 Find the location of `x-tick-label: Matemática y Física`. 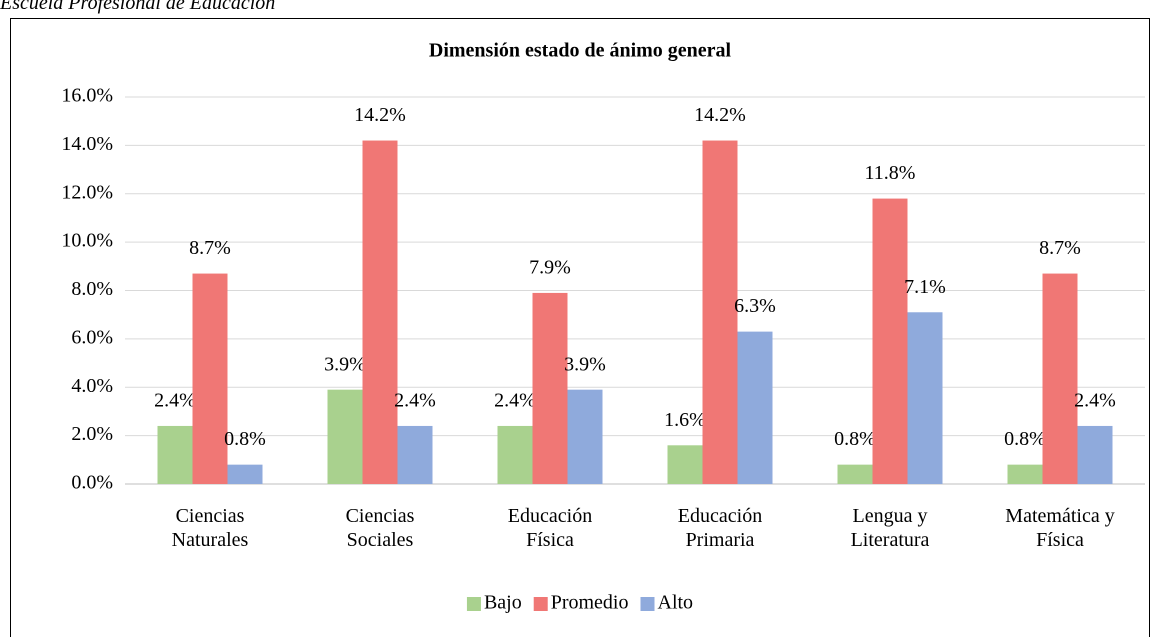

x-tick-label: Matemática y Física is located at coordinates (1060, 528).